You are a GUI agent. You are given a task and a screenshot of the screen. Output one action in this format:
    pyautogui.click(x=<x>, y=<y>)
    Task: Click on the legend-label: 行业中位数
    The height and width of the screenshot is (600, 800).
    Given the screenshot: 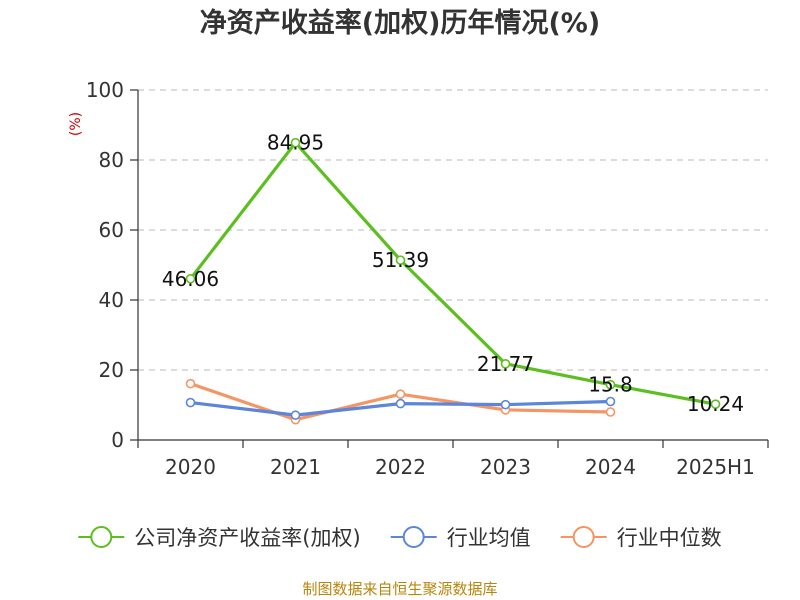 What is the action you would take?
    pyautogui.click(x=669, y=538)
    